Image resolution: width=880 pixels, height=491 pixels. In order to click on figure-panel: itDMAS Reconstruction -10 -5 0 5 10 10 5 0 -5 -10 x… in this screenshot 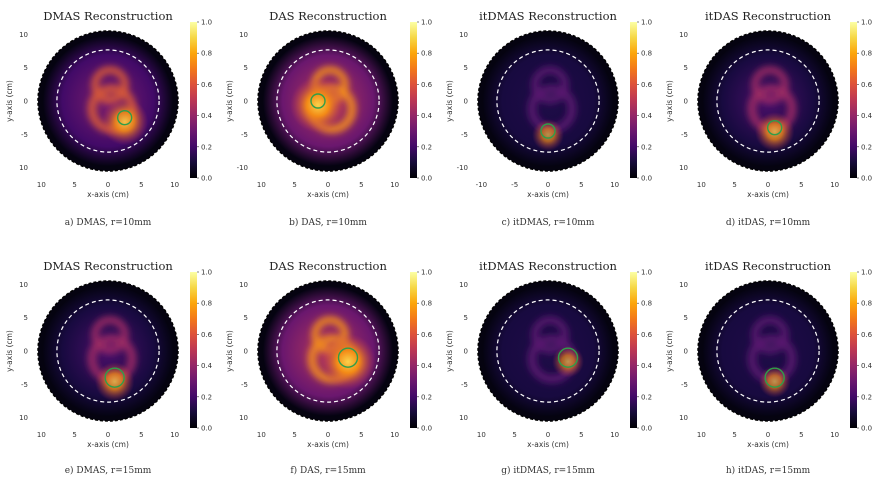, I will do `click(550, 120)`.